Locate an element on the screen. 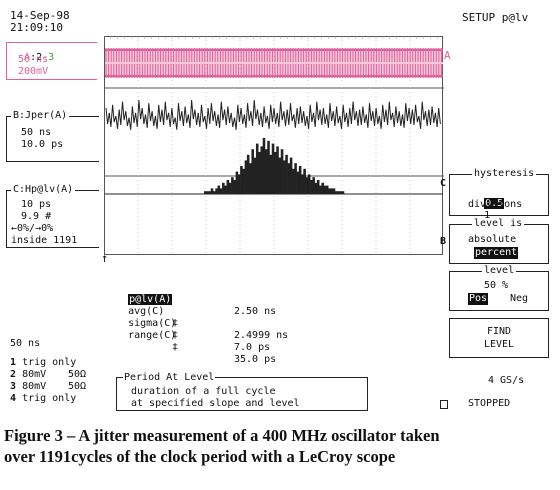 The image size is (560, 490). find-level-line2: LEVEL is located at coordinates (499, 344).